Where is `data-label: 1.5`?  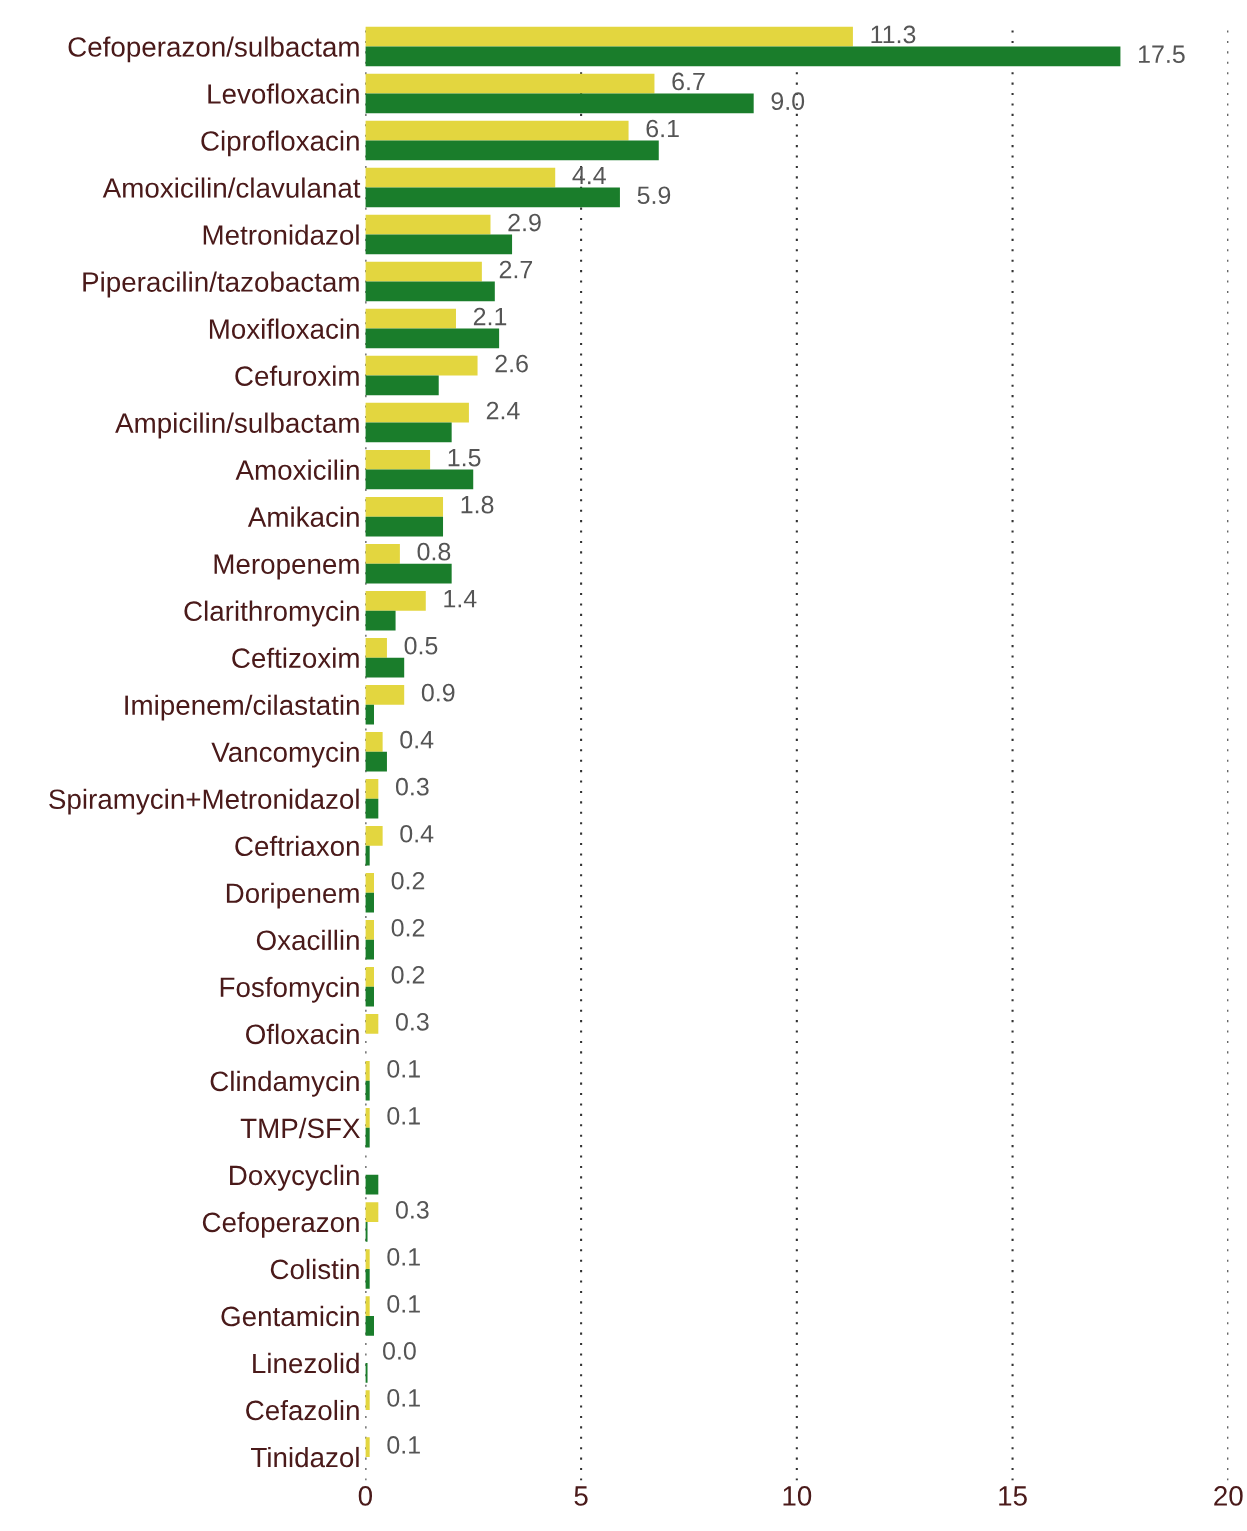 data-label: 1.5 is located at coordinates (464, 458).